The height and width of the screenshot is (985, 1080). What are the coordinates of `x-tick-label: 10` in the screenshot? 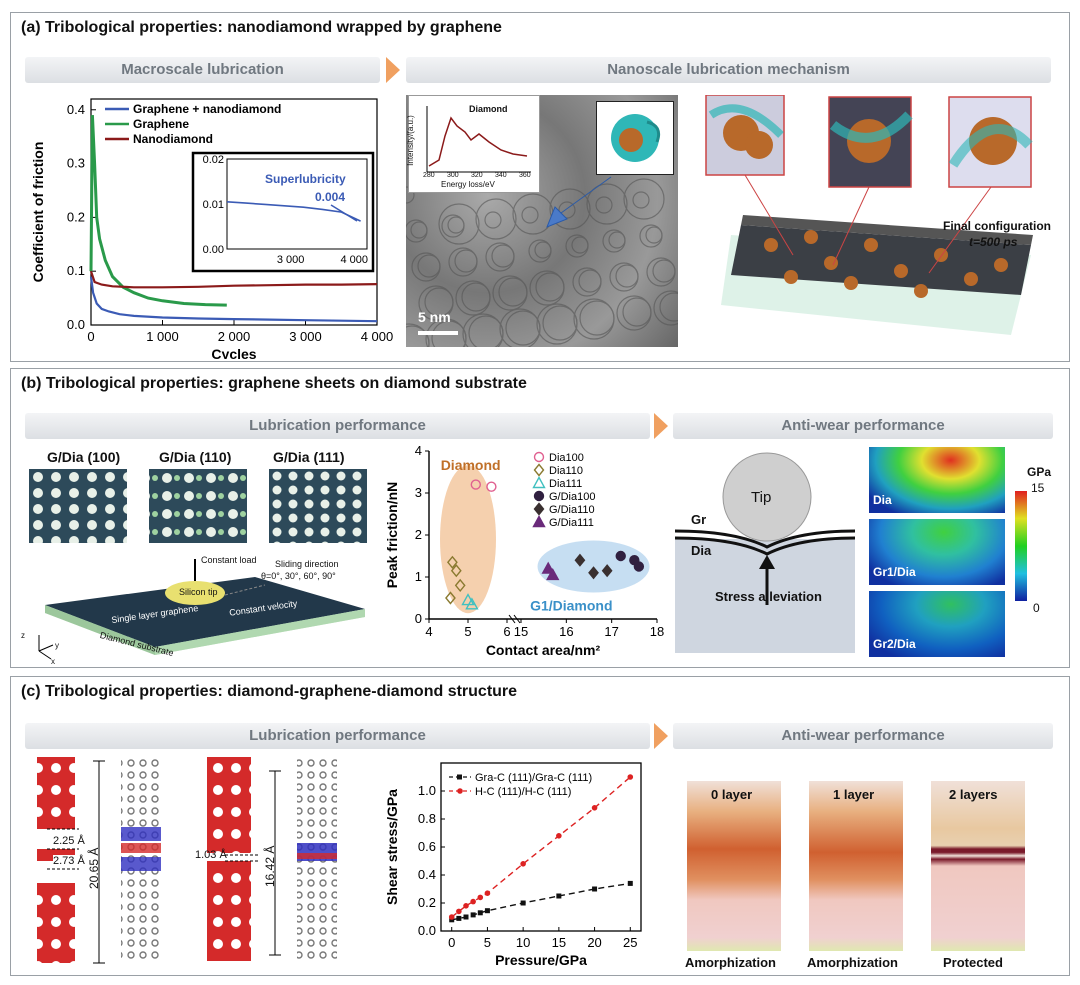 It's located at (523, 942).